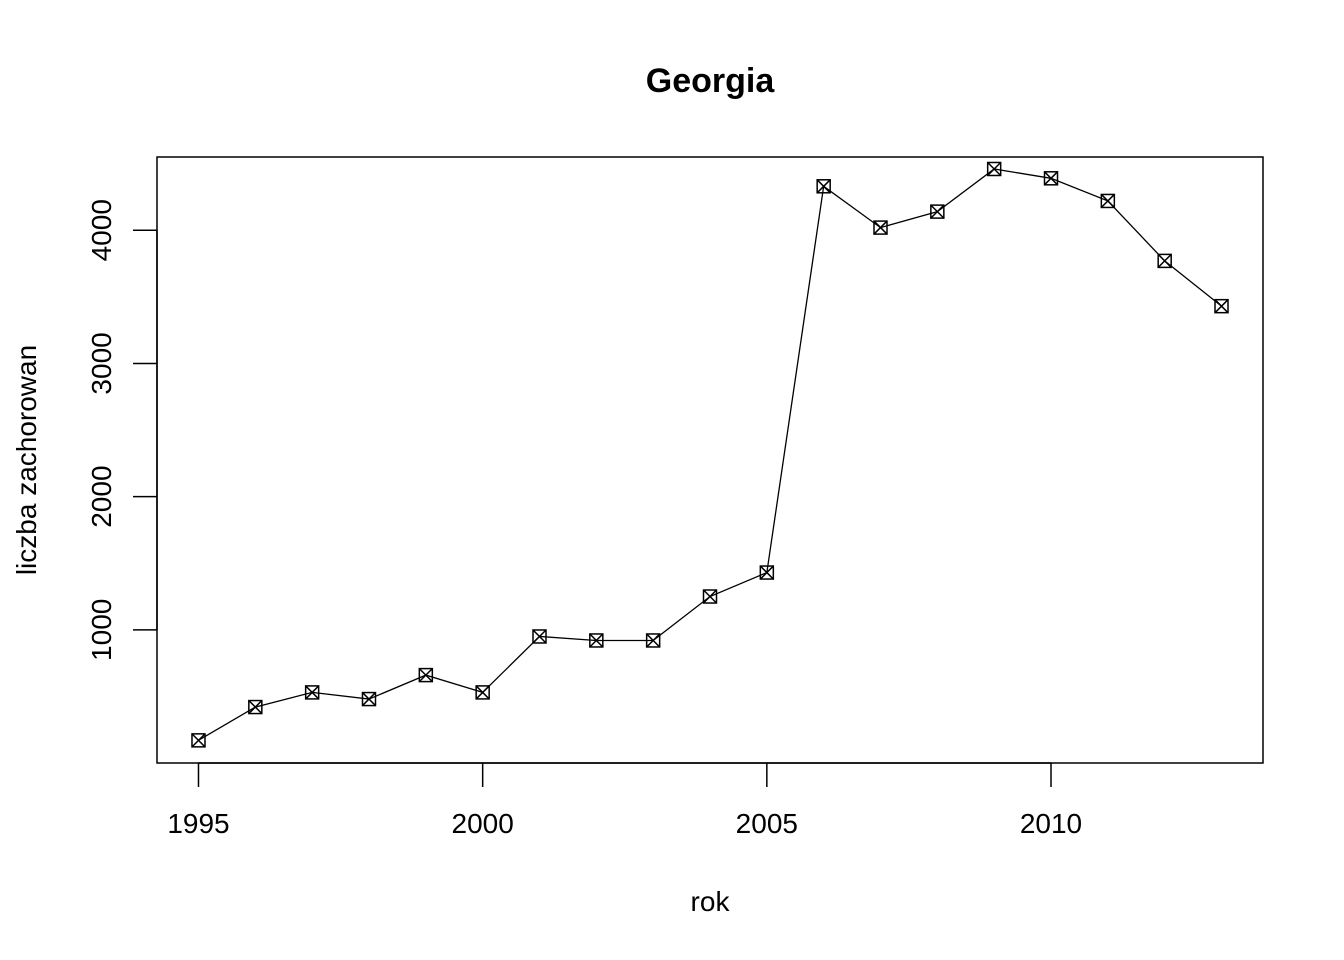 This screenshot has width=1344, height=960. Describe the element at coordinates (26, 460) in the screenshot. I see `y-axis-label: liczba zachorowan` at that location.